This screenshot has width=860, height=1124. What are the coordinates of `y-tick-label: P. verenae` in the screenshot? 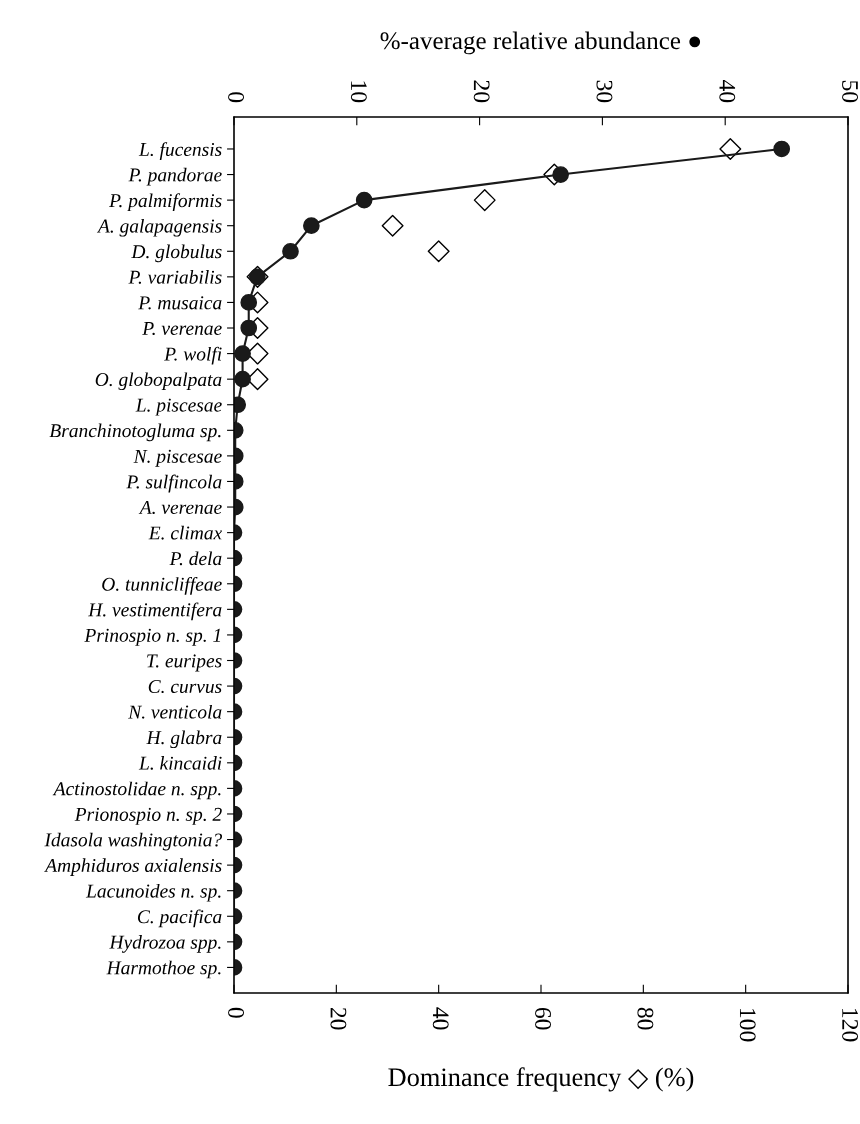 It's located at (182, 329).